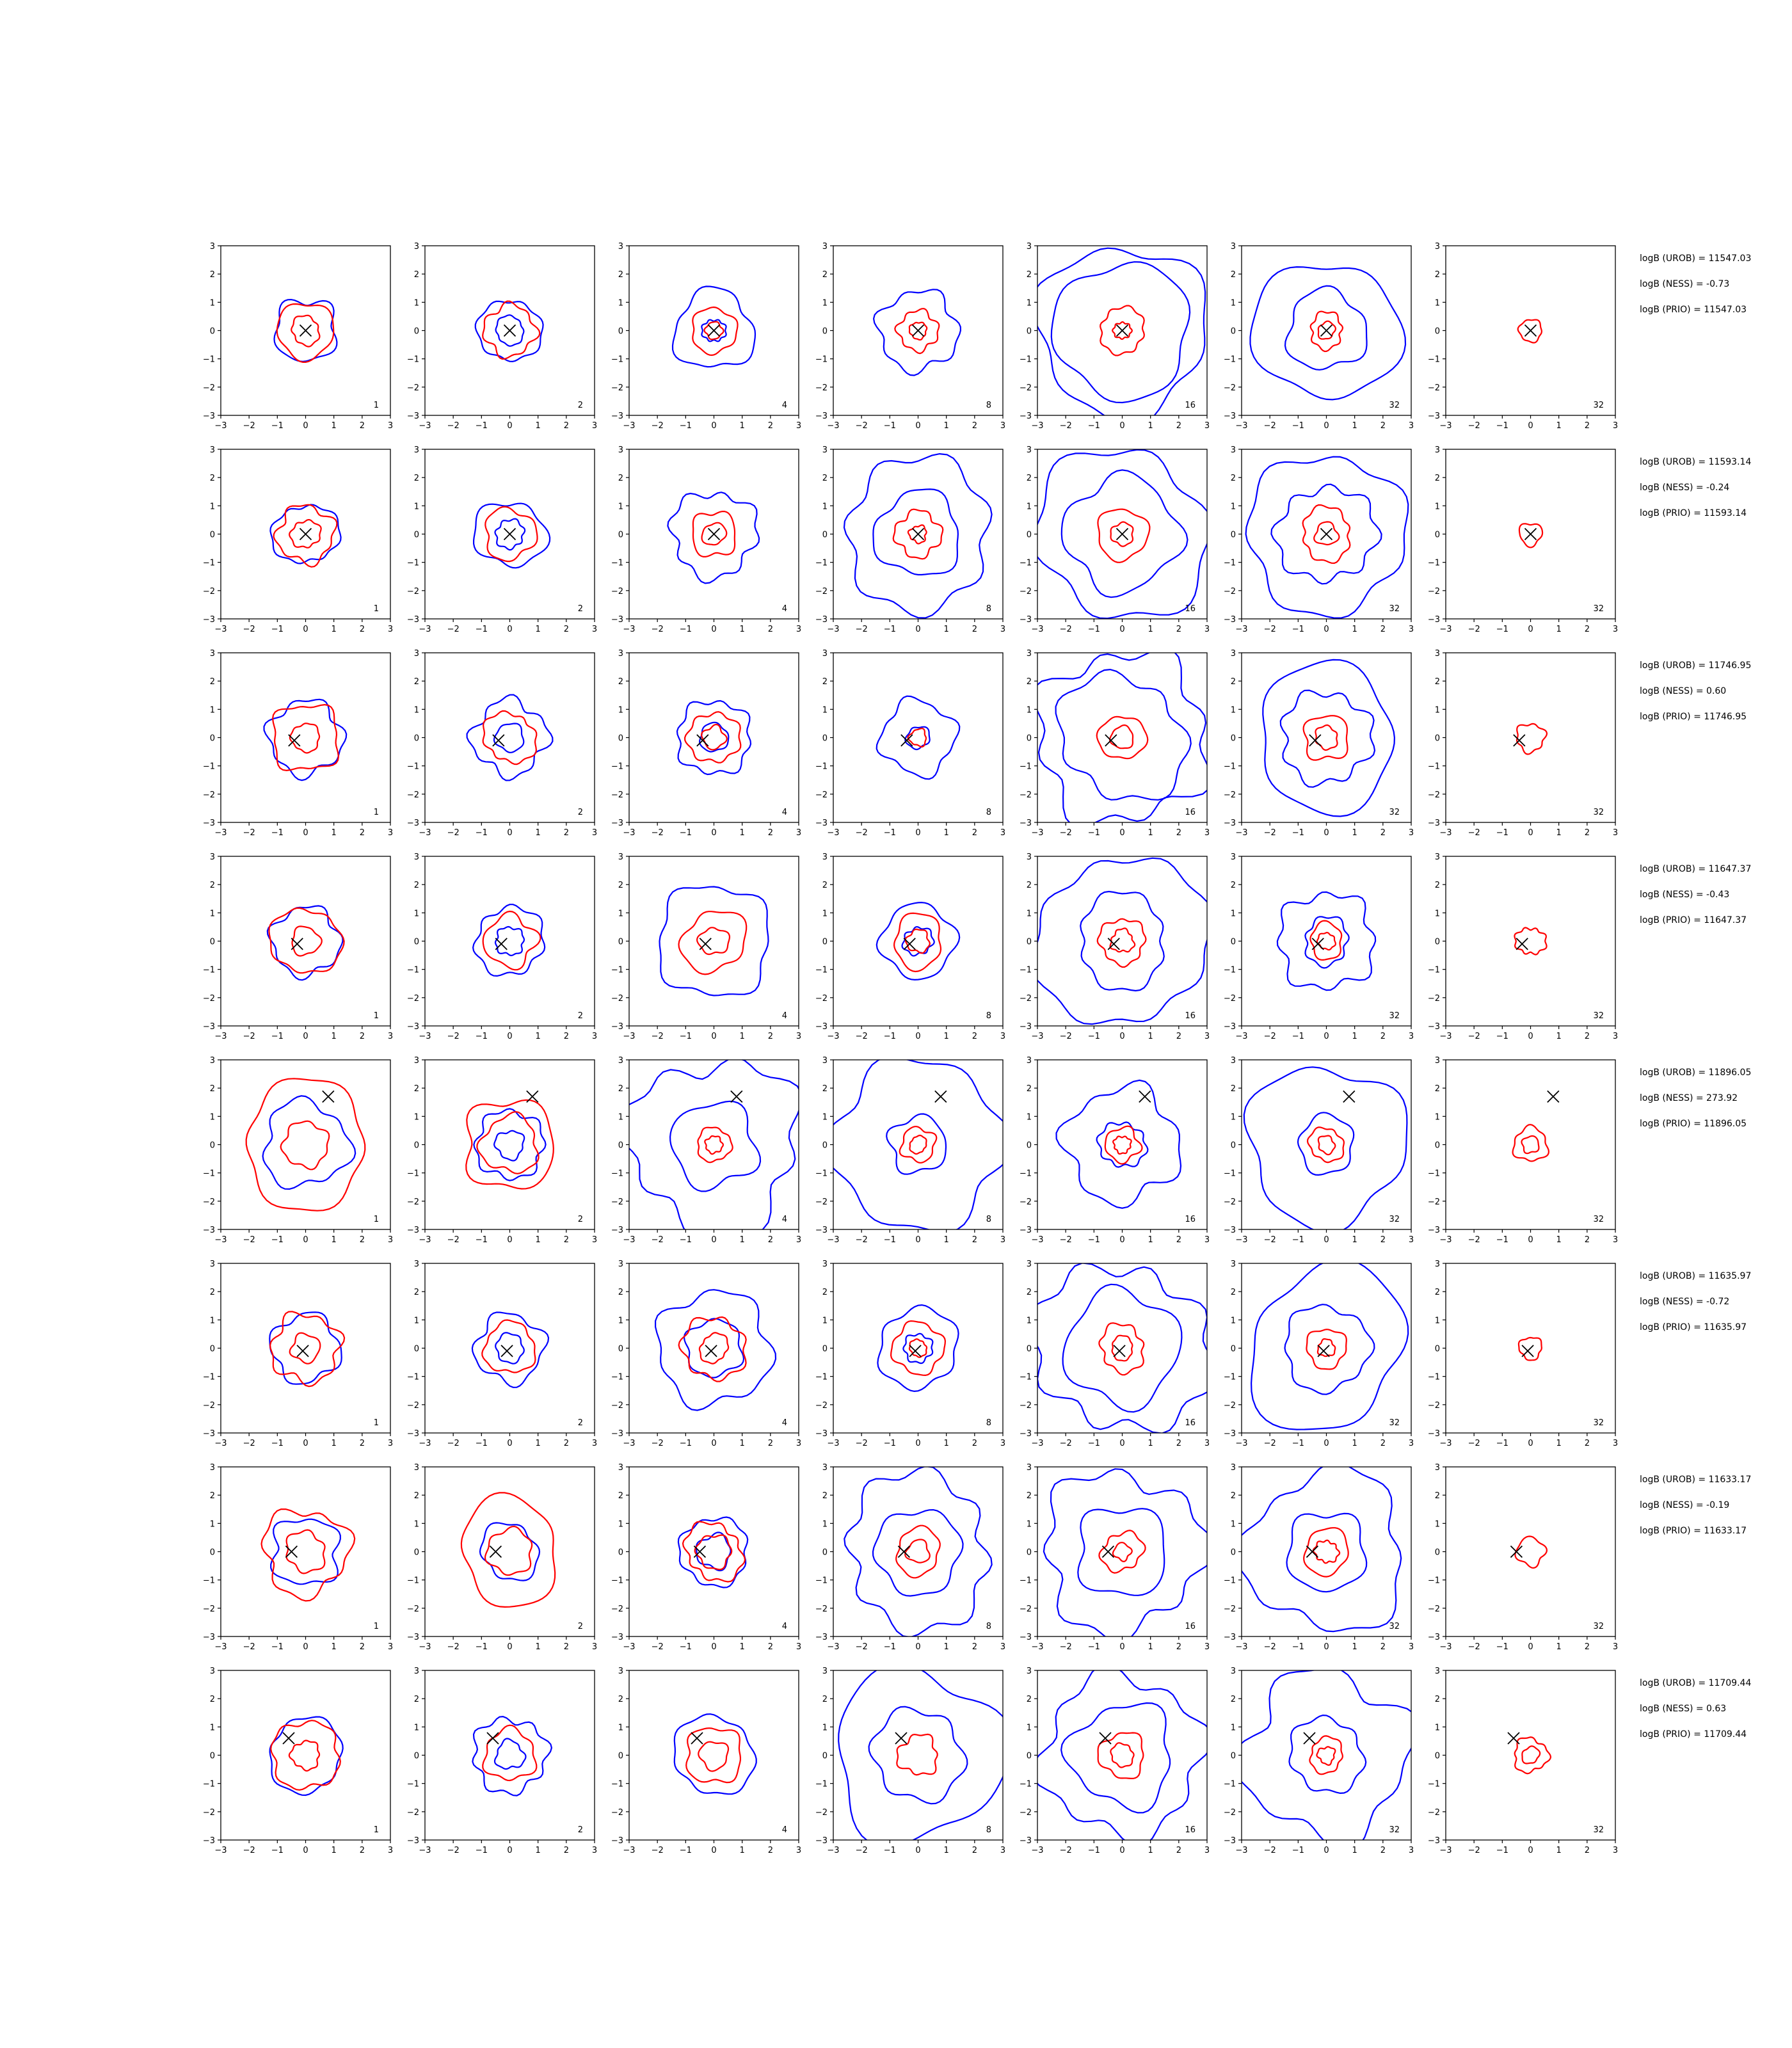  Describe the element at coordinates (1190, 1423) in the screenshot. I see `ess-label: 16` at that location.